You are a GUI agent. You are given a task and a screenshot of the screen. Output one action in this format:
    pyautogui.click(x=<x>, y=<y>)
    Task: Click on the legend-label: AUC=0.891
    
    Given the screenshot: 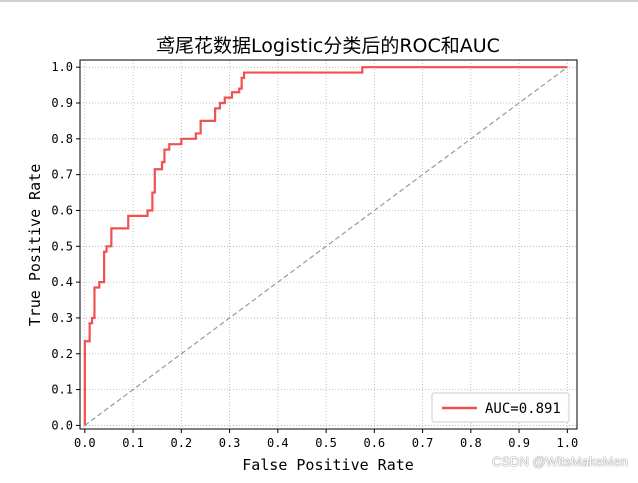 What is the action you would take?
    pyautogui.click(x=523, y=409)
    